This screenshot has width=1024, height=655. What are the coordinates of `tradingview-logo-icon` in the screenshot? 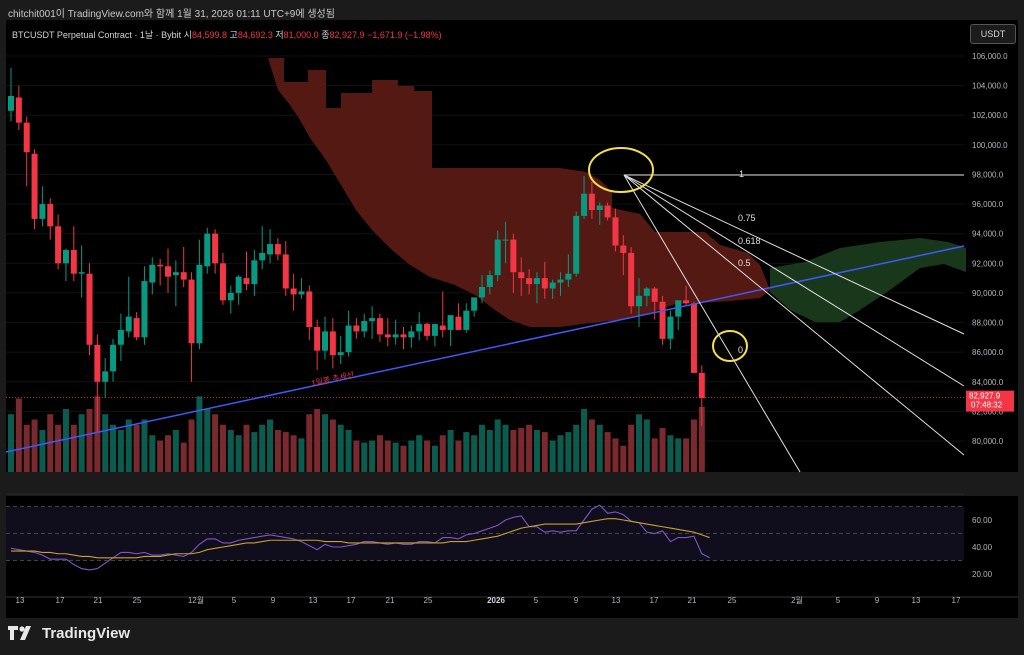 It's located at (19, 633).